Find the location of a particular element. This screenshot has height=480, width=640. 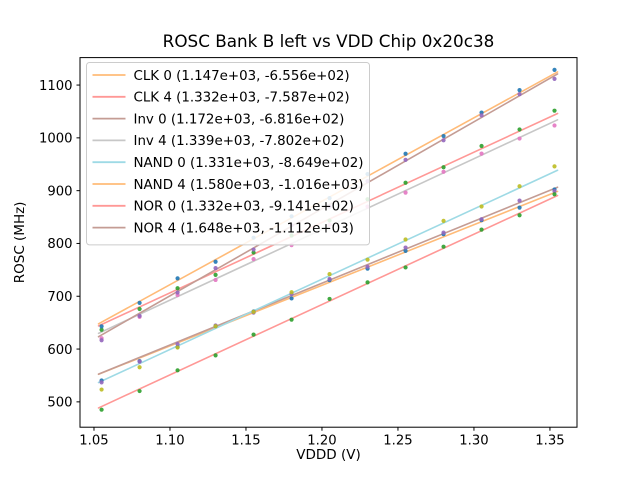

y-tick-label: 500 is located at coordinates (59, 403).